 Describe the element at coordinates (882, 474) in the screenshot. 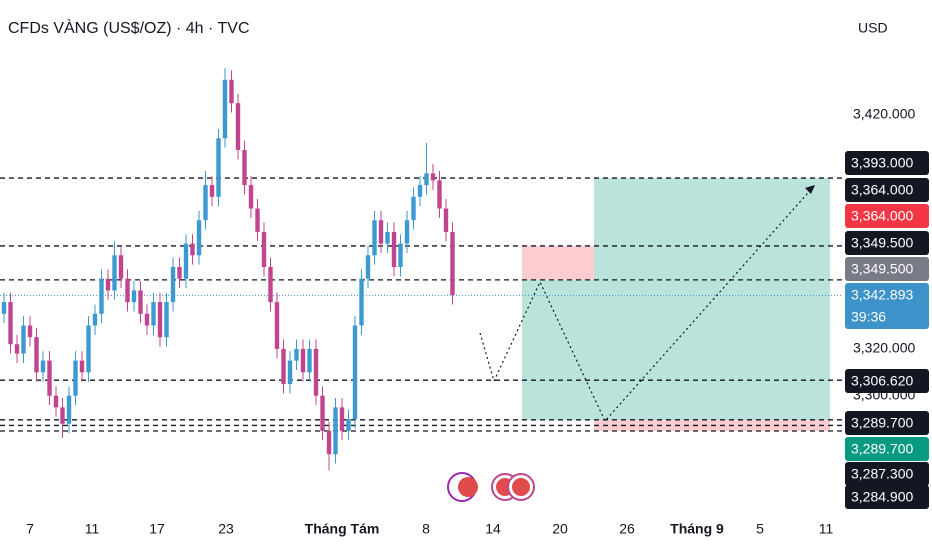

I see `price-tag-label: 3,287.300` at that location.